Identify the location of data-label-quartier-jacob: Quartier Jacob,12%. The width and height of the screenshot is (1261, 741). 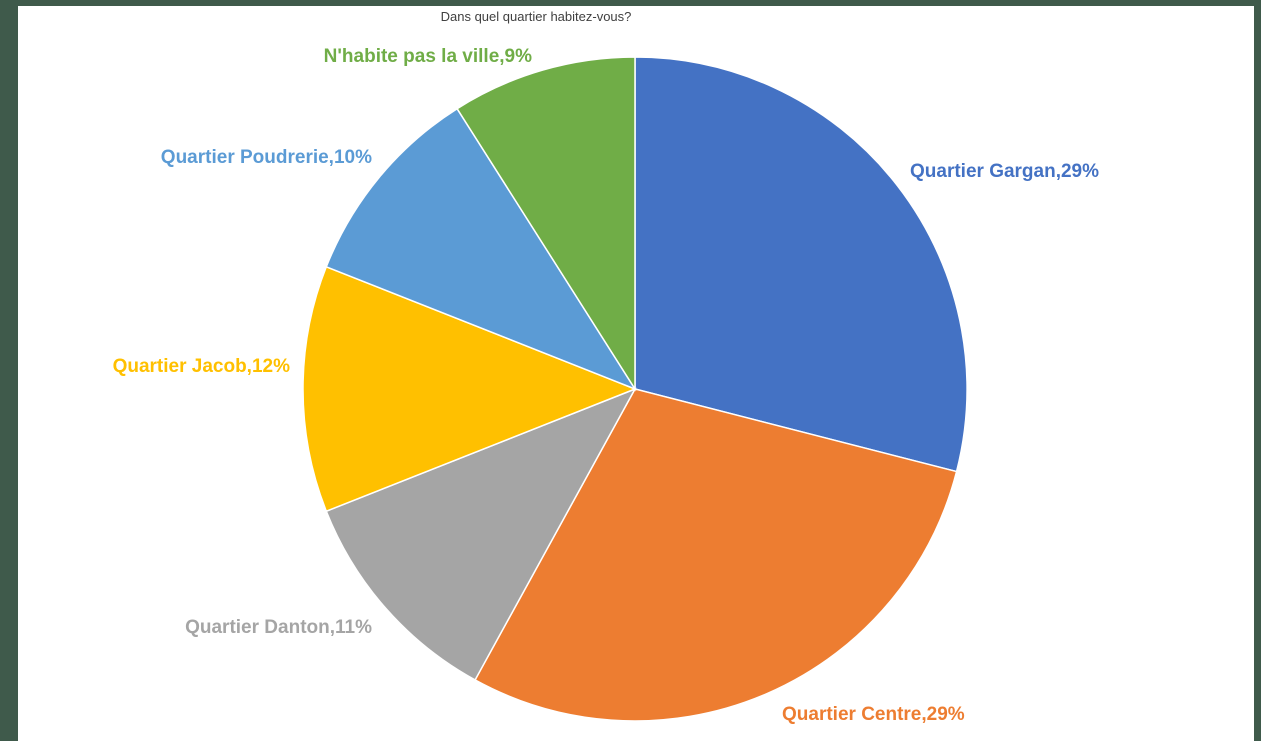
(202, 366).